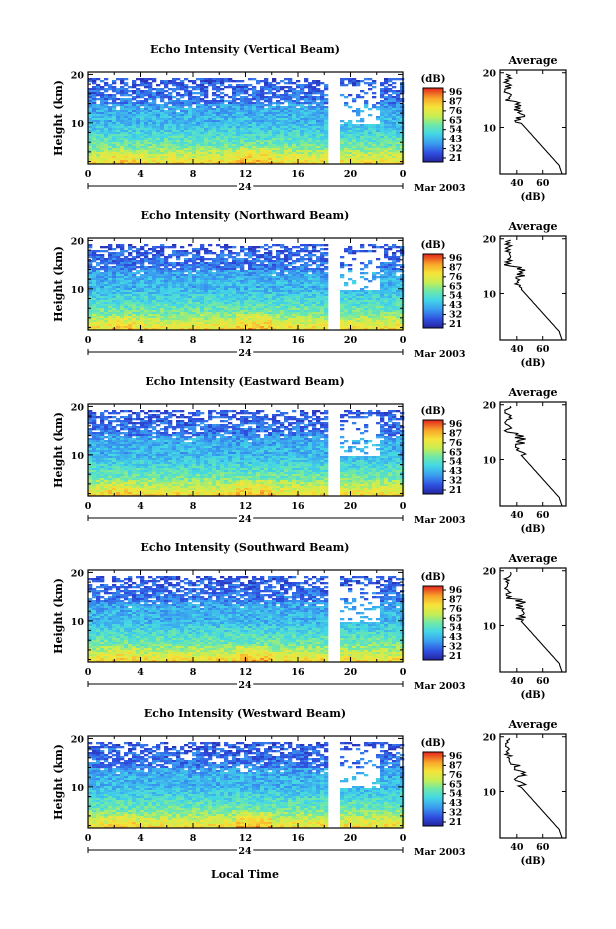 Image resolution: width=616 pixels, height=929 pixels. Describe the element at coordinates (193, 174) in the screenshot. I see `x-tick-label: 8` at that location.